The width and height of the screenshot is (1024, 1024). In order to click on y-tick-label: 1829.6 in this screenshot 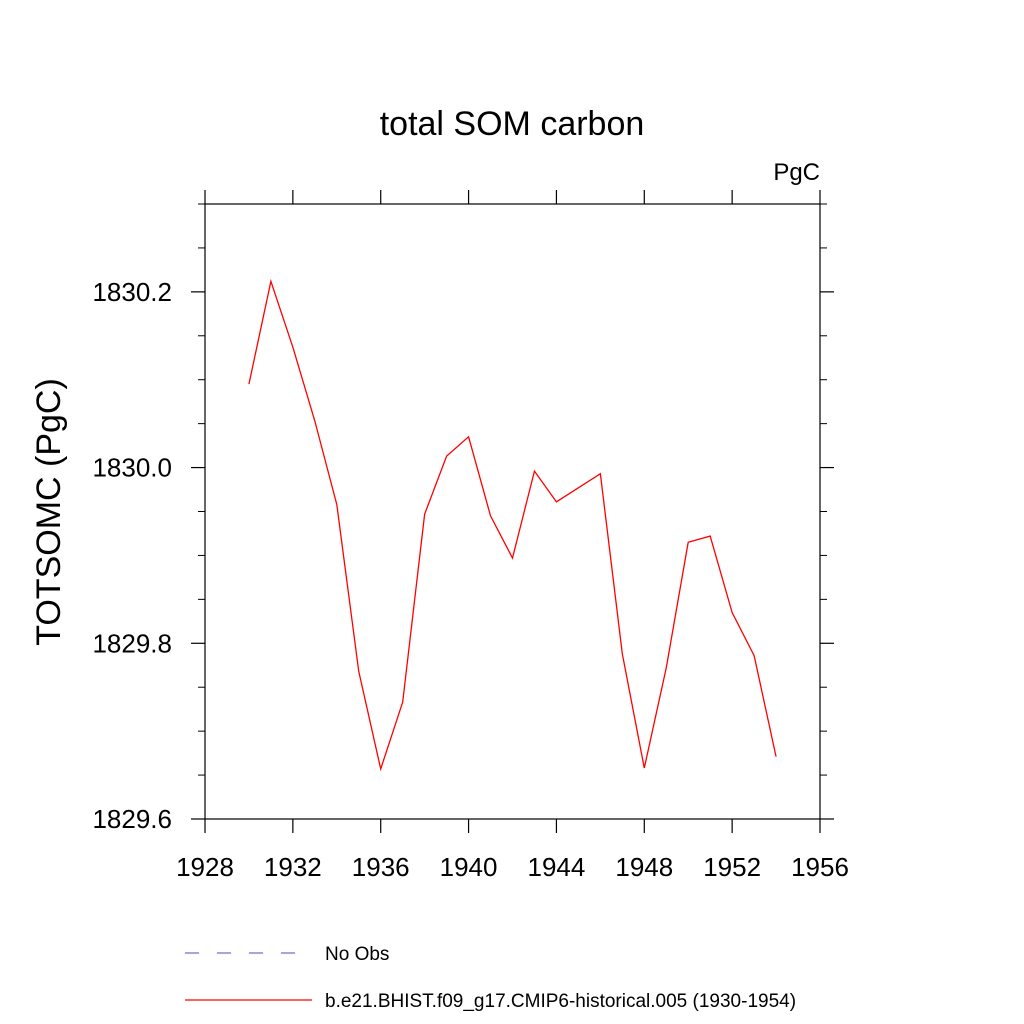, I will do `click(132, 819)`.